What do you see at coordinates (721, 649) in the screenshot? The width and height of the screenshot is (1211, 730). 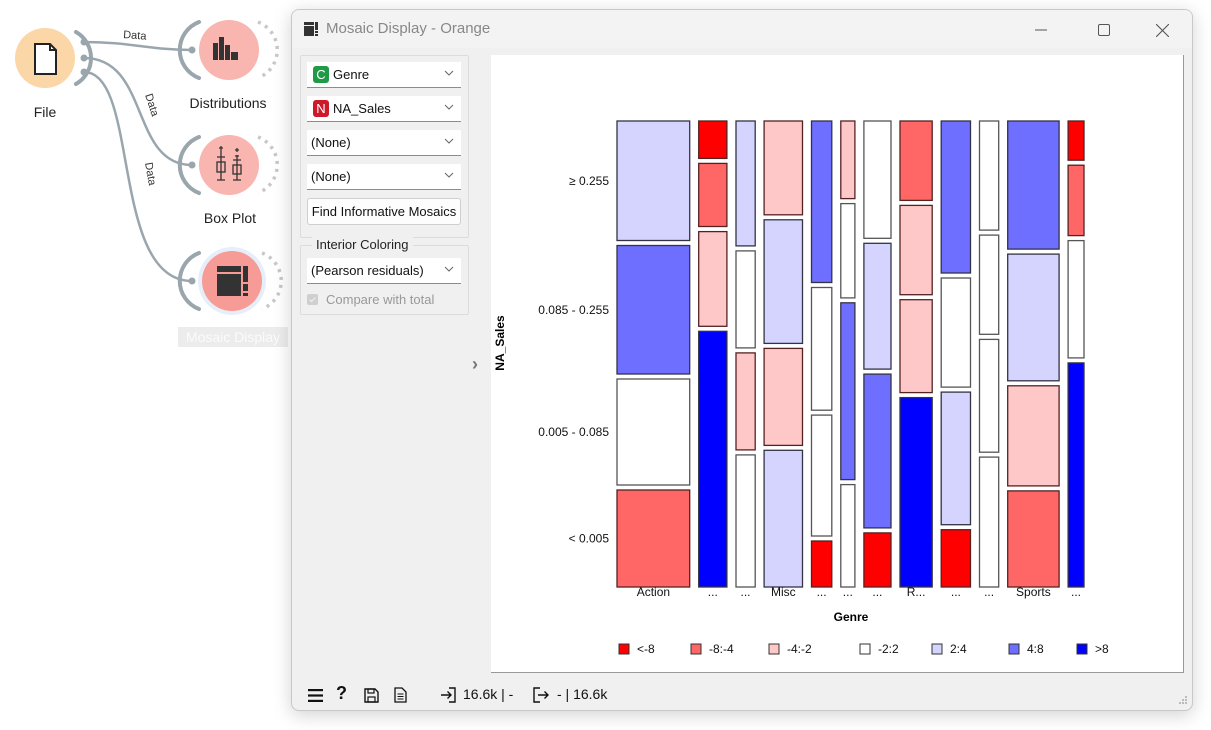 I see `legend-label: -8:-4` at bounding box center [721, 649].